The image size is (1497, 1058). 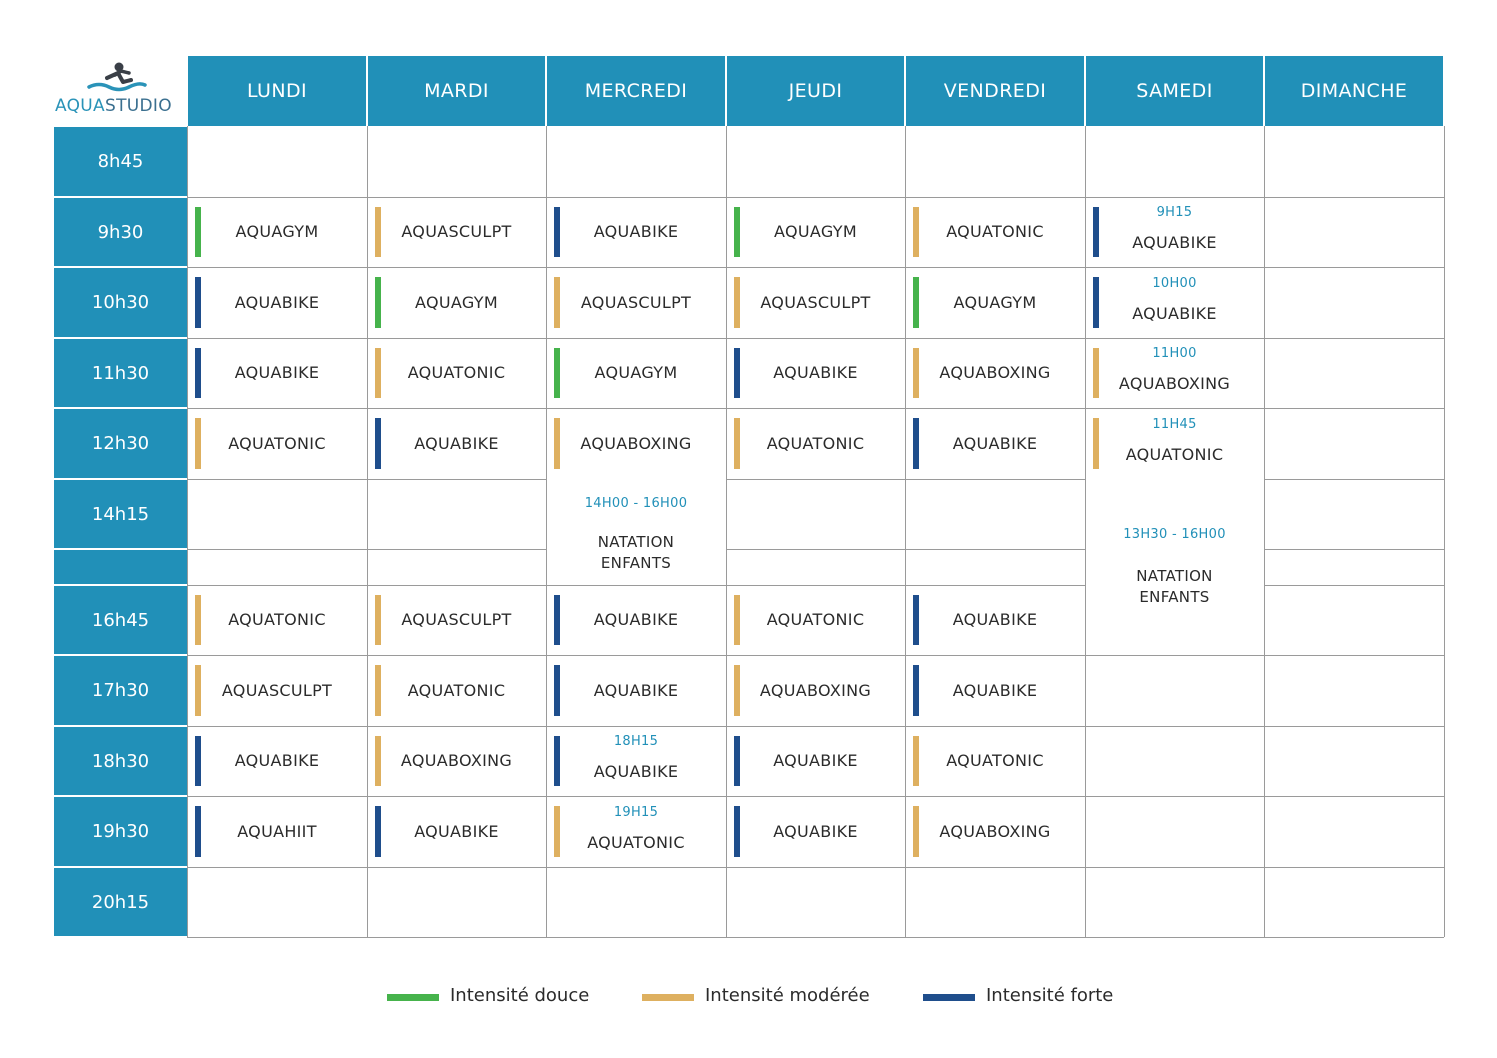 What do you see at coordinates (1354, 91) in the screenshot?
I see `day-header-dimanche: DIMANCHE` at bounding box center [1354, 91].